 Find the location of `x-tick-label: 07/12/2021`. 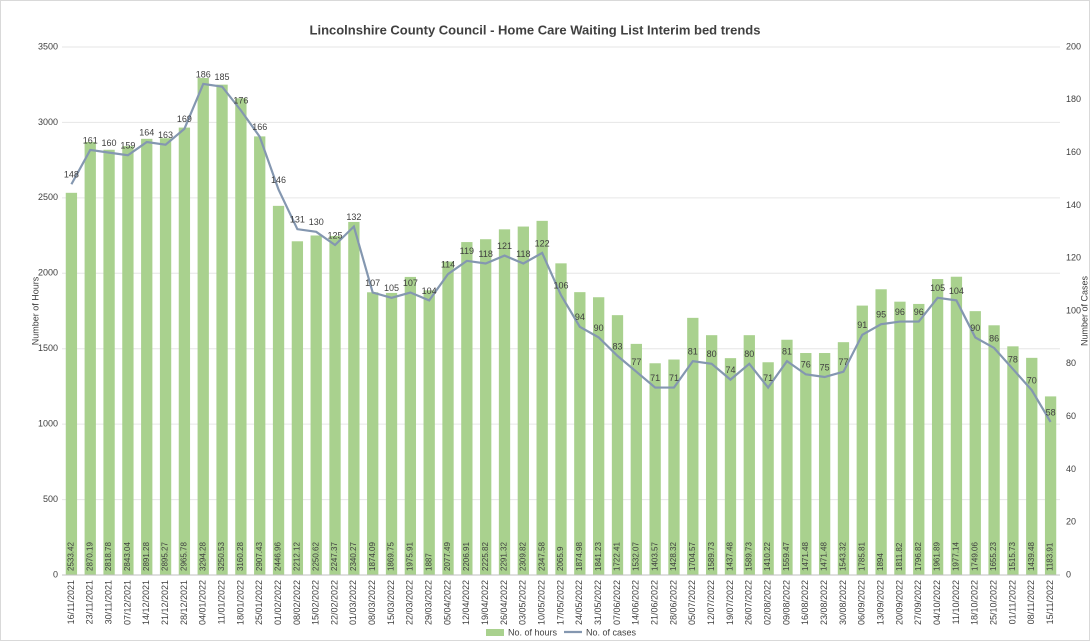

x-tick-label: 07/12/2021 is located at coordinates (127, 602).